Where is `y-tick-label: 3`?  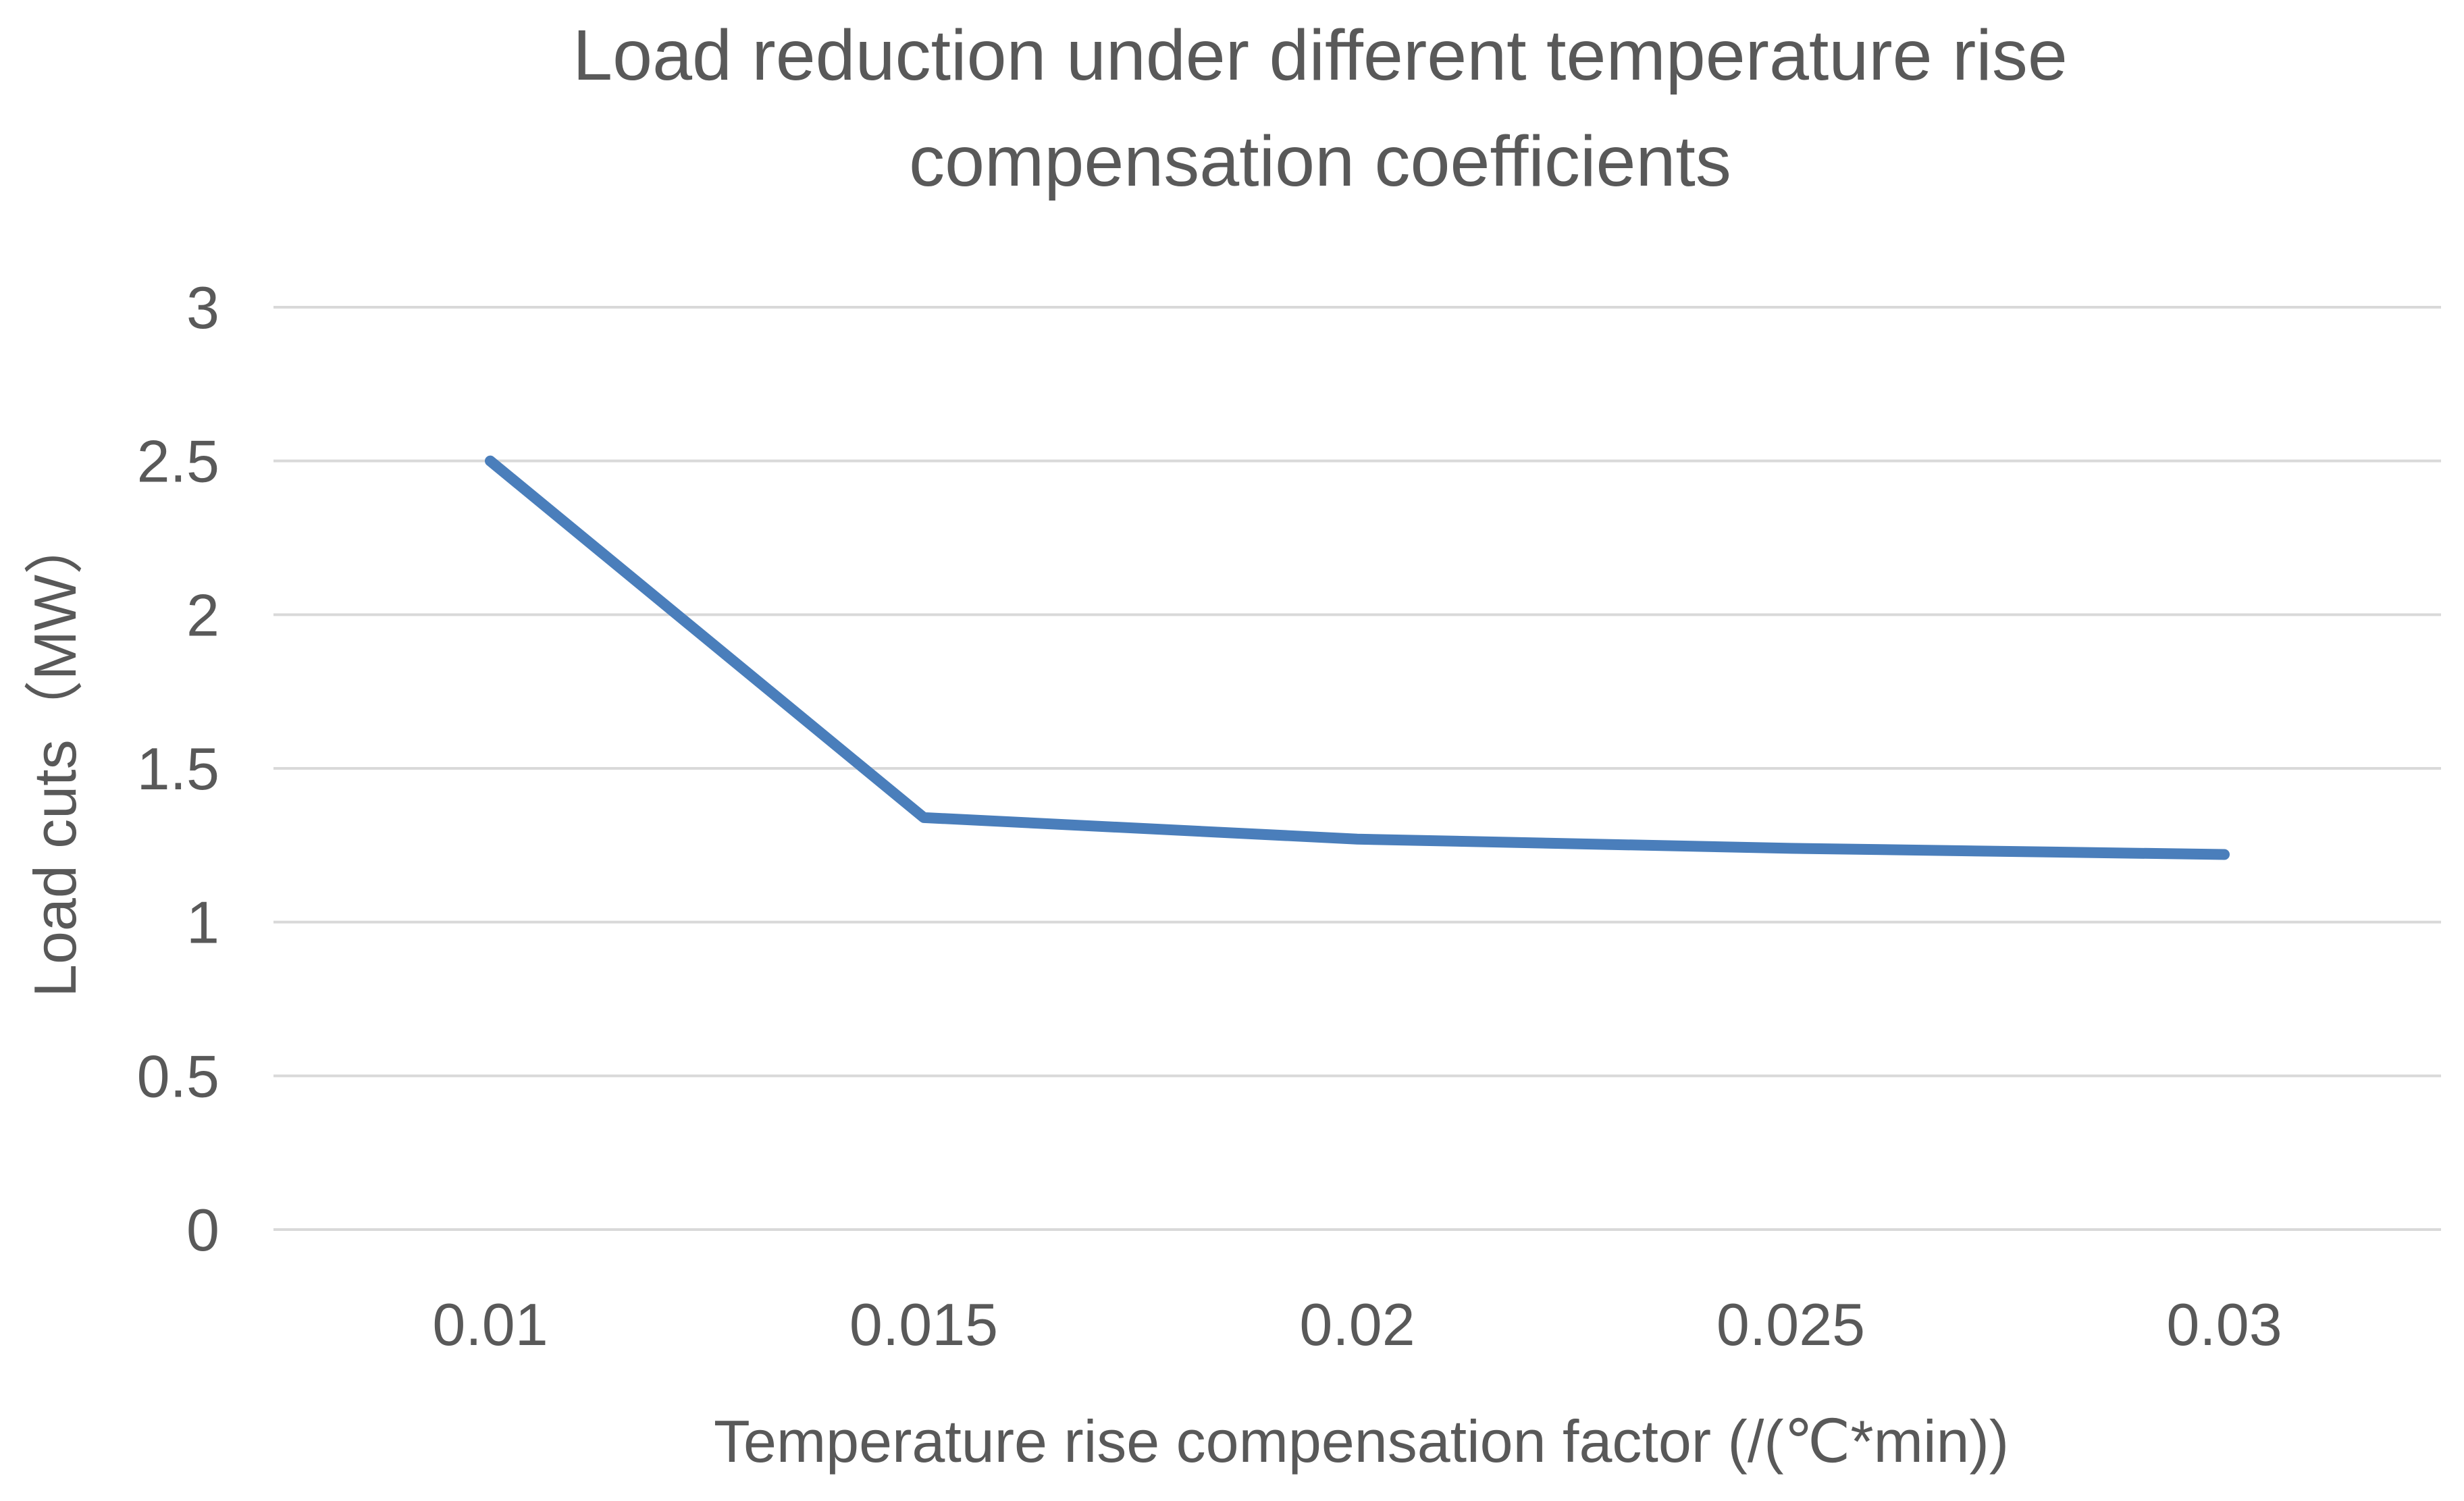 y-tick-label: 3 is located at coordinates (202, 307).